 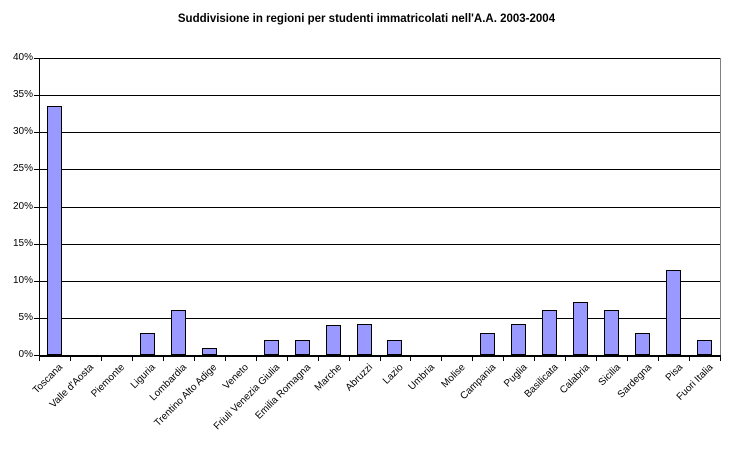 What do you see at coordinates (518, 339) in the screenshot?
I see `bar-puglia` at bounding box center [518, 339].